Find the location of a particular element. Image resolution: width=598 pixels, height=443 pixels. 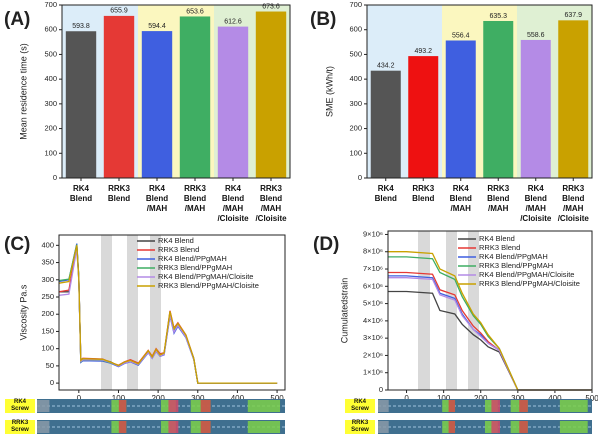

y-tick-label: 6×10⁶ is located at coordinates (373, 285).